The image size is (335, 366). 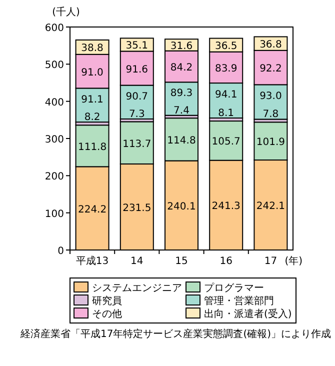 I want to click on data-label: 91.1, so click(x=92, y=100).